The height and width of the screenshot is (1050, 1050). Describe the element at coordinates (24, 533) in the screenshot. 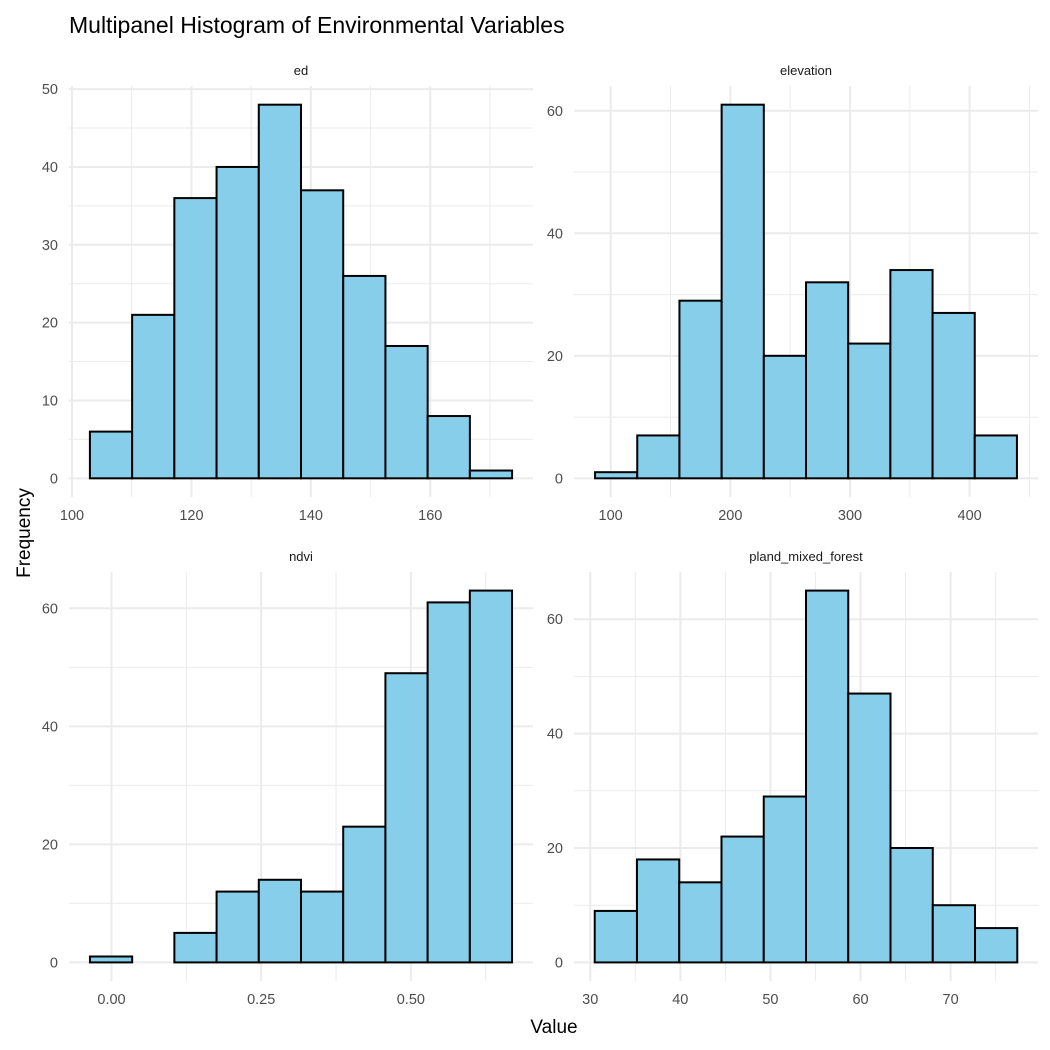

I see `y-axis-label: Frequency` at that location.